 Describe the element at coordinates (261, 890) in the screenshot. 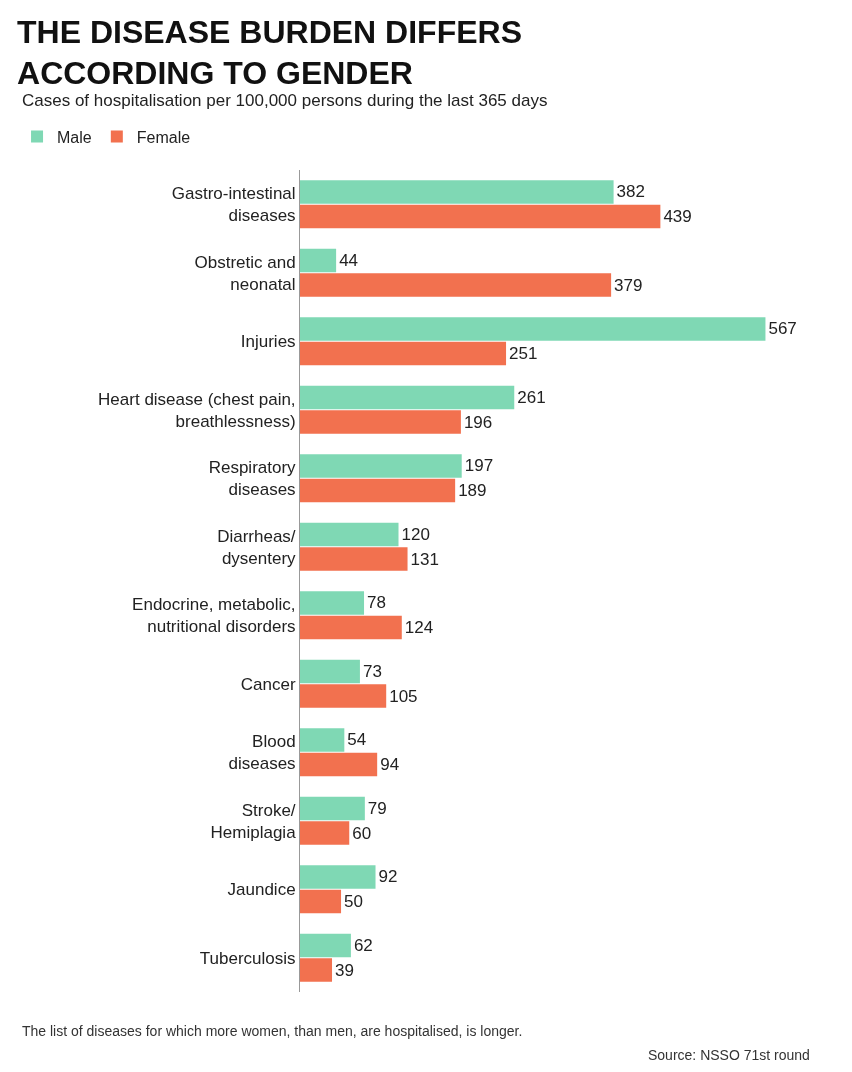

I see `y-tick-label: Jaundice` at that location.